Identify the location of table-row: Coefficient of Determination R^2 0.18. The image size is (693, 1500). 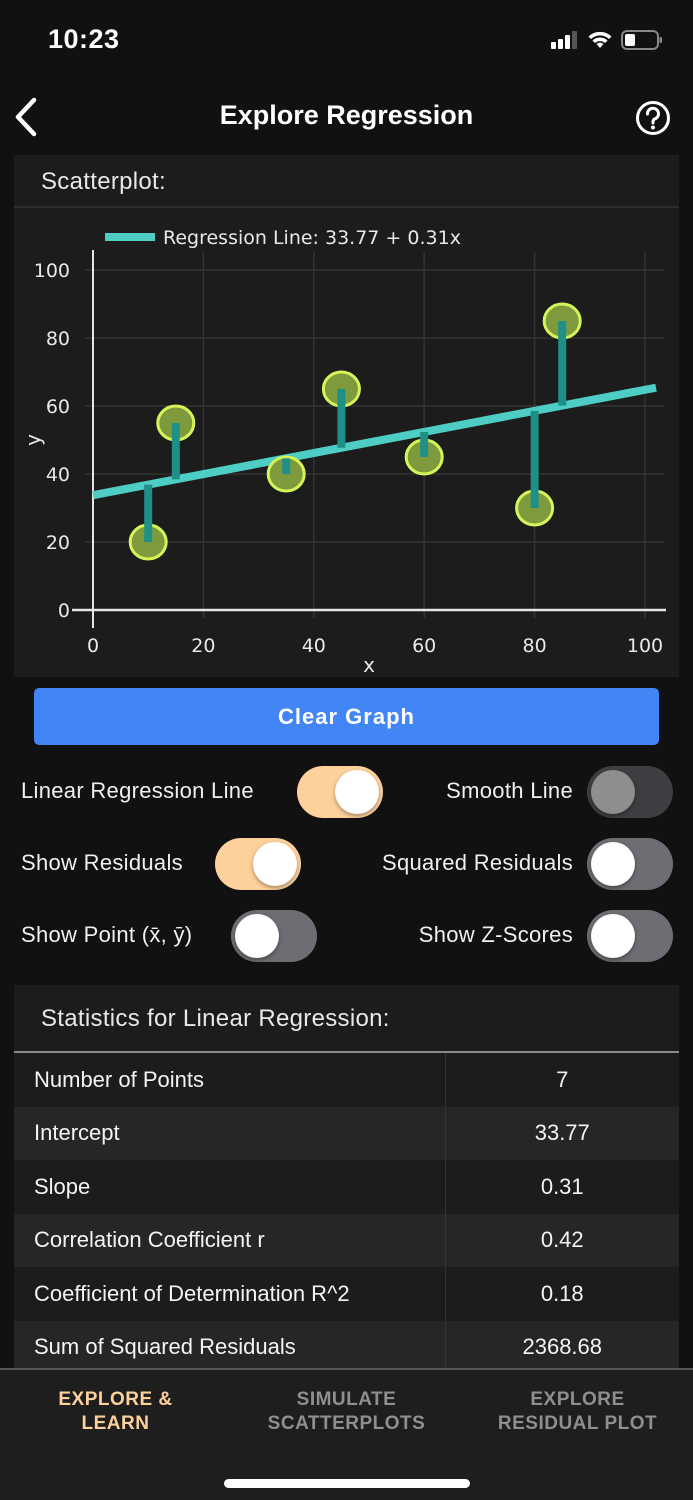
(346, 1294).